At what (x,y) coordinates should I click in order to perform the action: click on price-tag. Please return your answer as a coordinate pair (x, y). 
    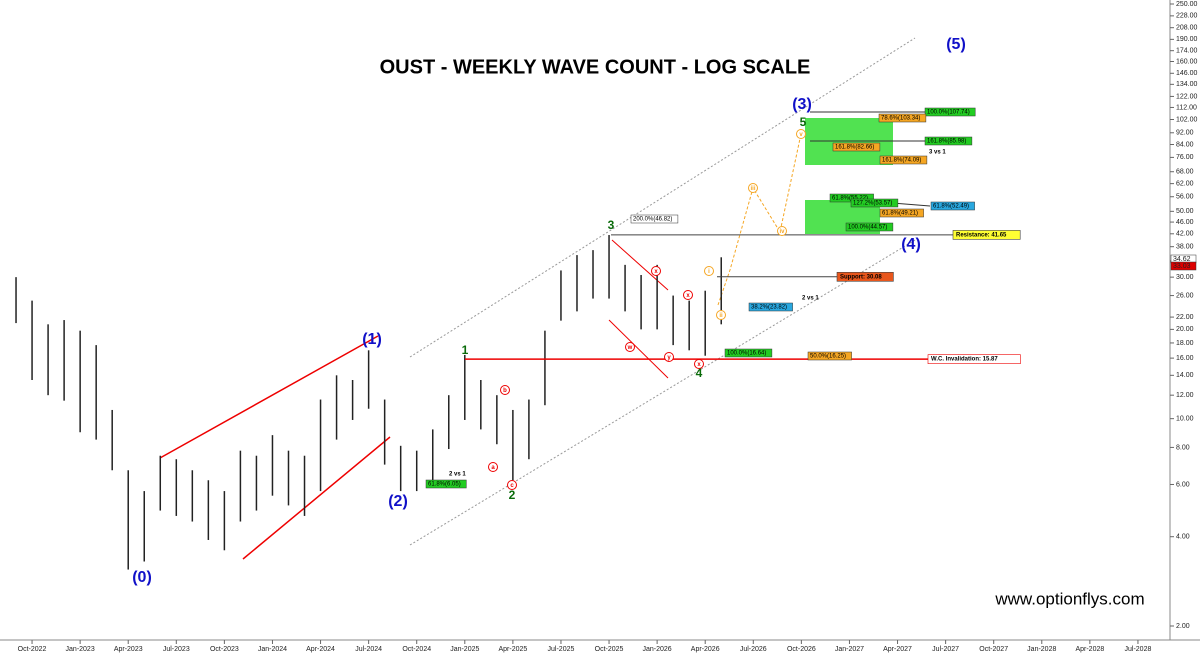
    Looking at the image, I should click on (1183, 266).